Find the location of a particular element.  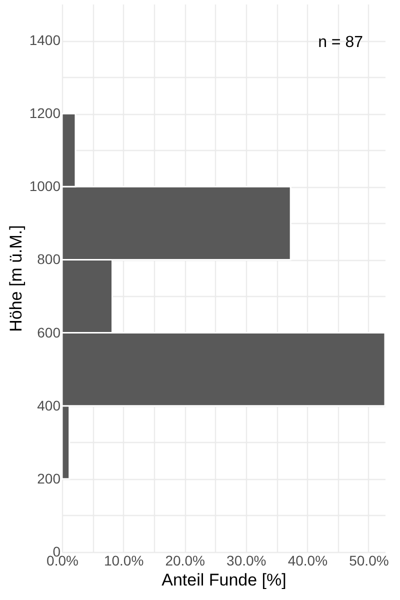

x-tick-label: 40.0% is located at coordinates (308, 560).